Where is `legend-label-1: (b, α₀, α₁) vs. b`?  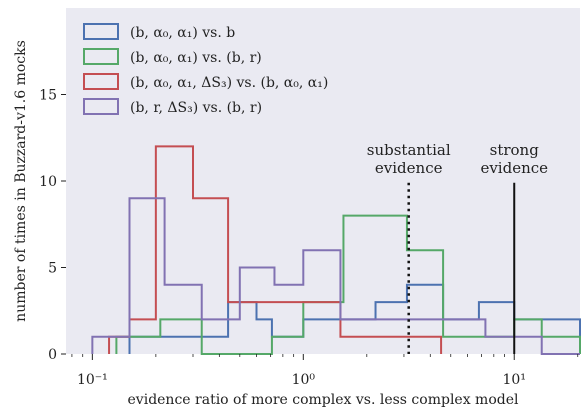
legend-label-1: (b, α₀, α₁) vs. b is located at coordinates (182, 33).